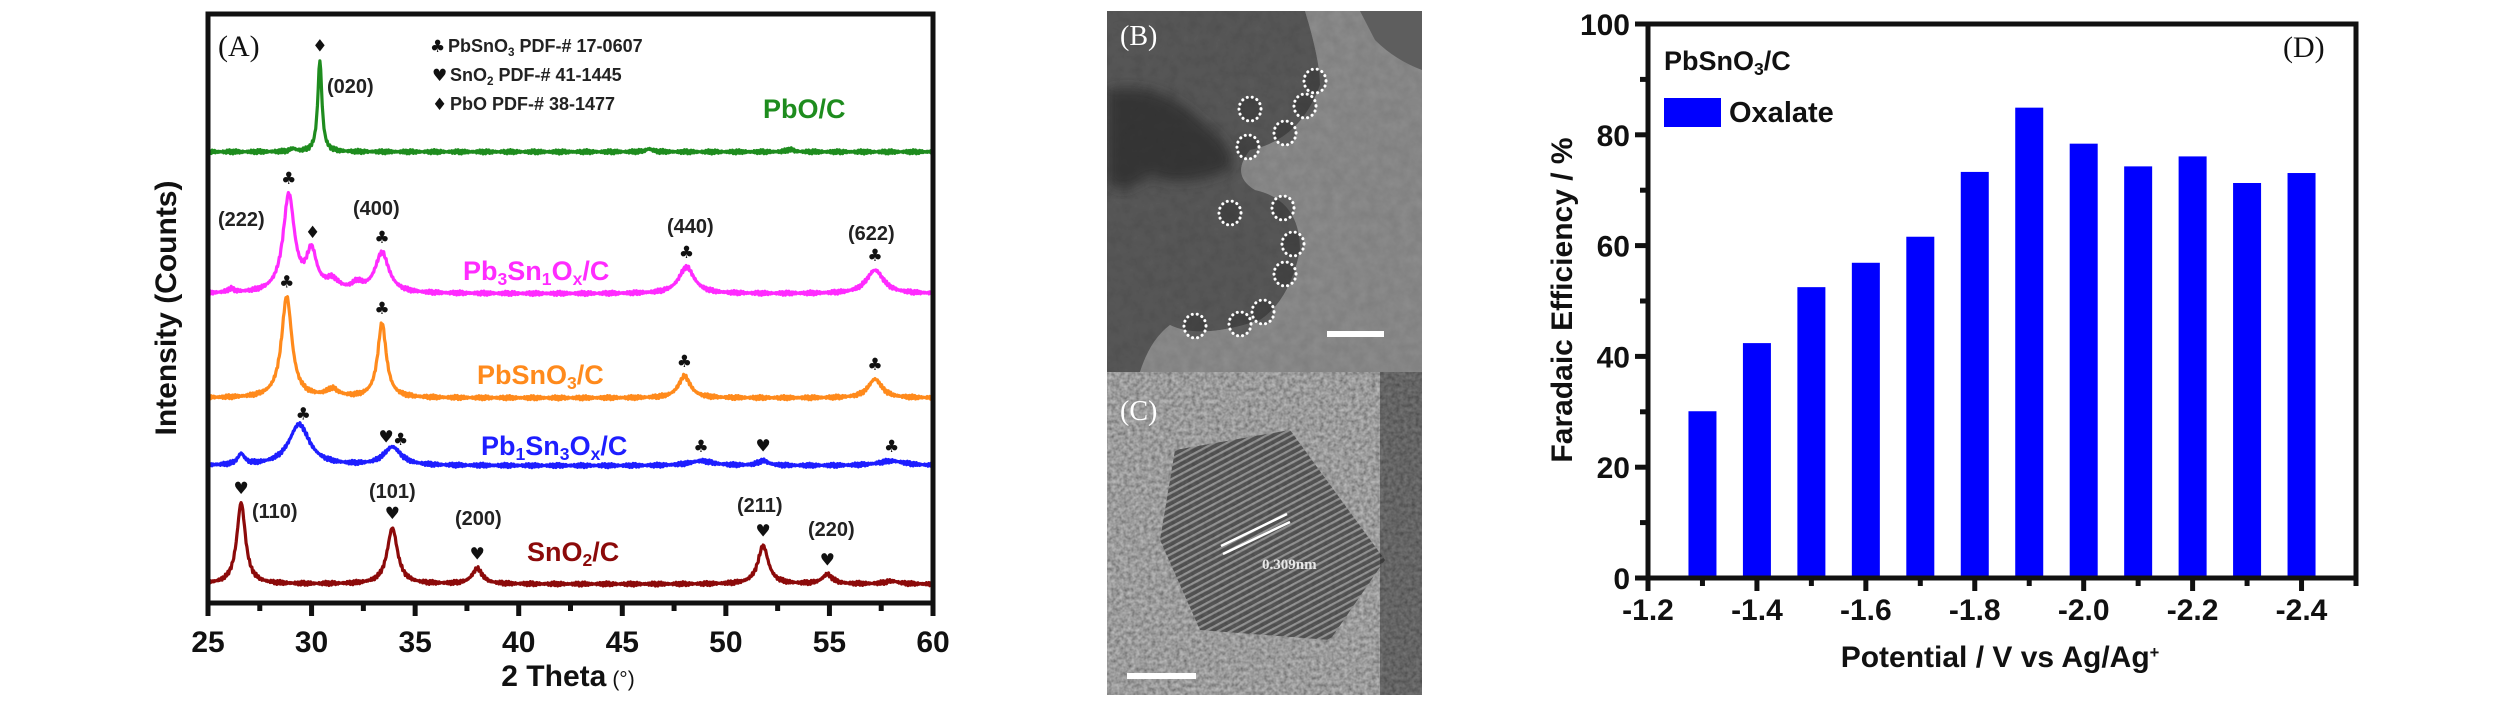 This screenshot has width=2520, height=709. I want to click on fe-y-axis-title: Faradaic Efficiency / %, so click(1562, 299).